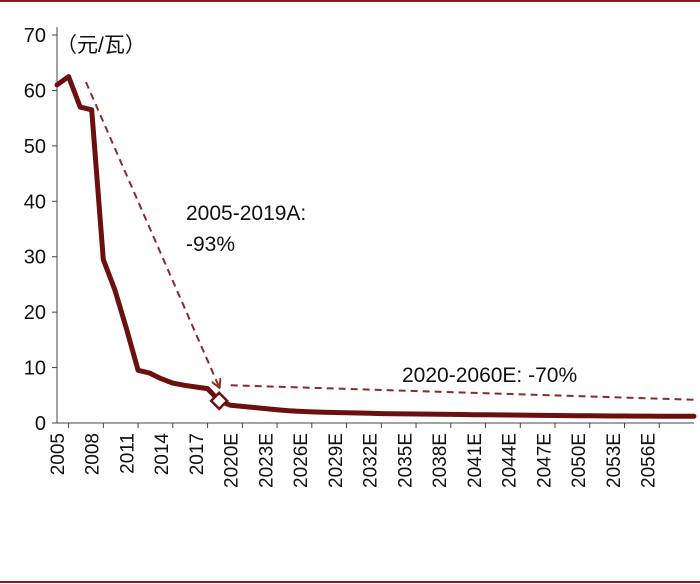  I want to click on y-tick-label: 40, so click(35, 202).